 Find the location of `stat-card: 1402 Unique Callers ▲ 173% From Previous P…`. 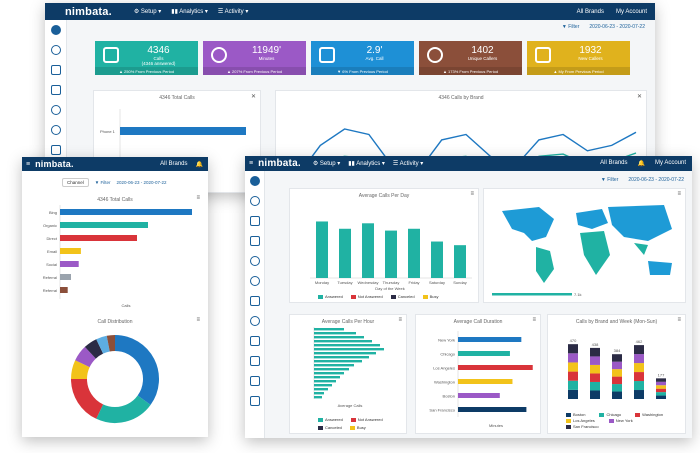

stat-card: 1402 Unique Callers ▲ 173% From Previous P… is located at coordinates (470, 58).